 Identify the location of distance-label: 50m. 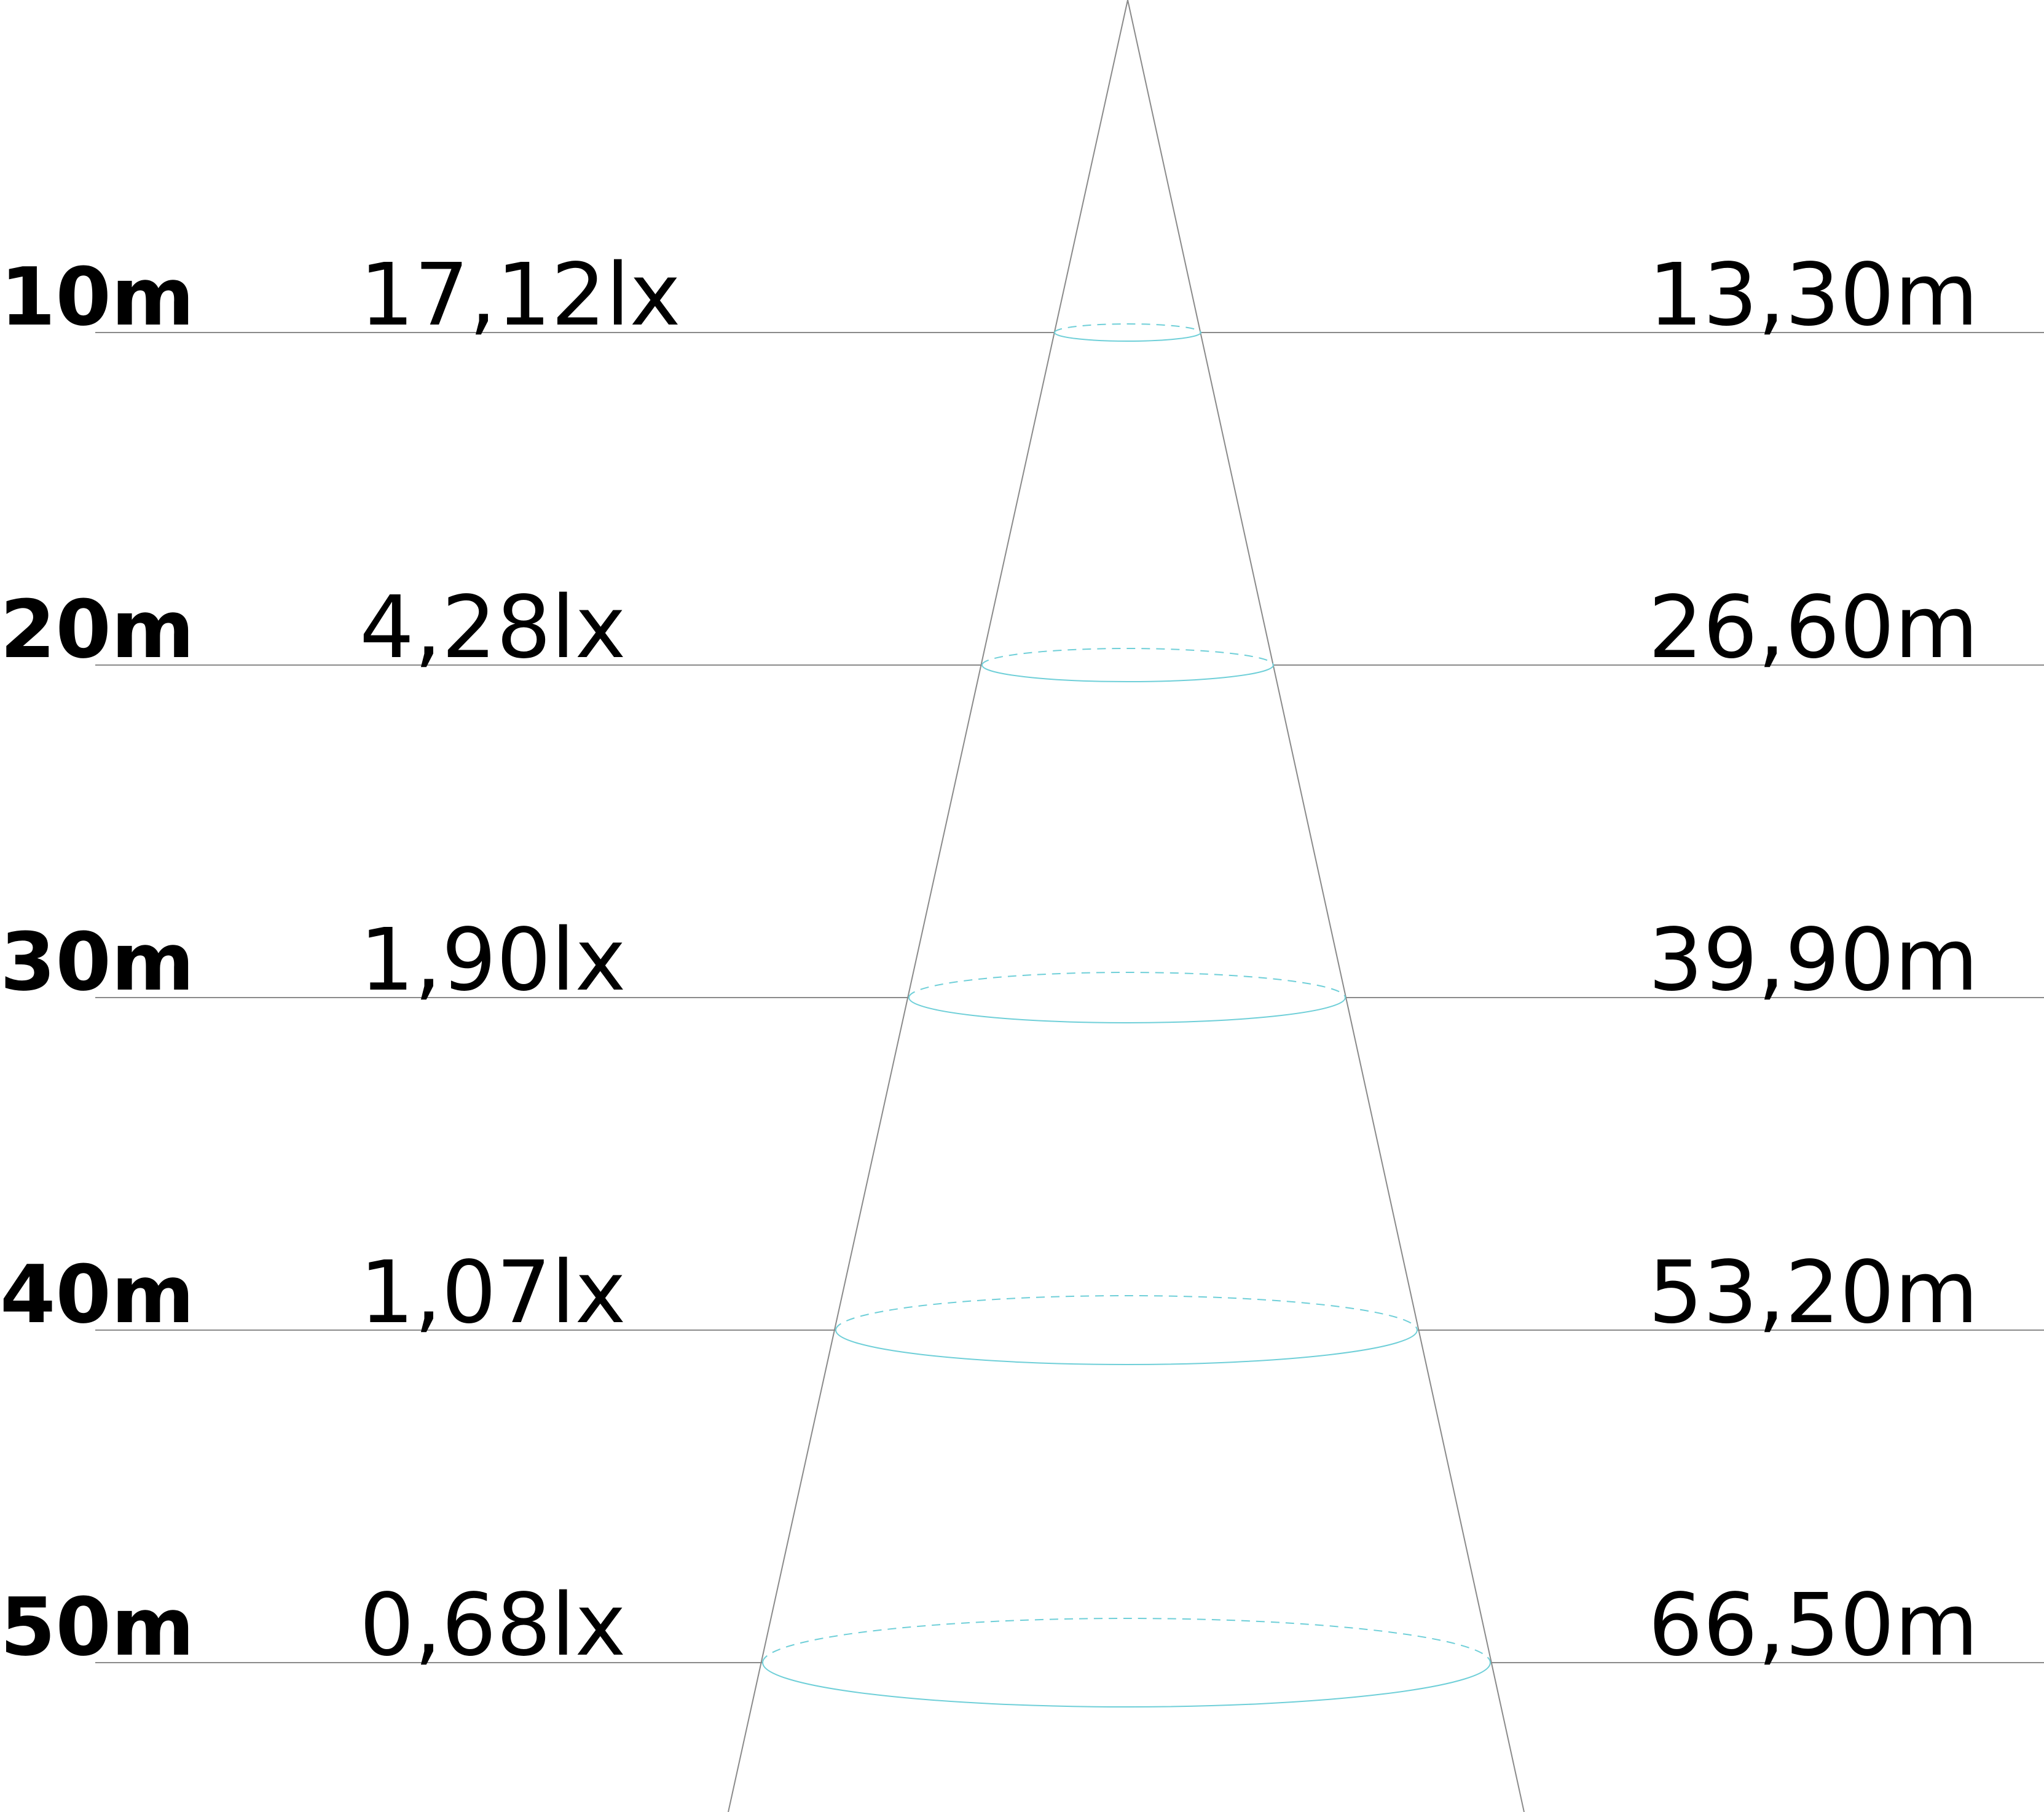
(97, 1627).